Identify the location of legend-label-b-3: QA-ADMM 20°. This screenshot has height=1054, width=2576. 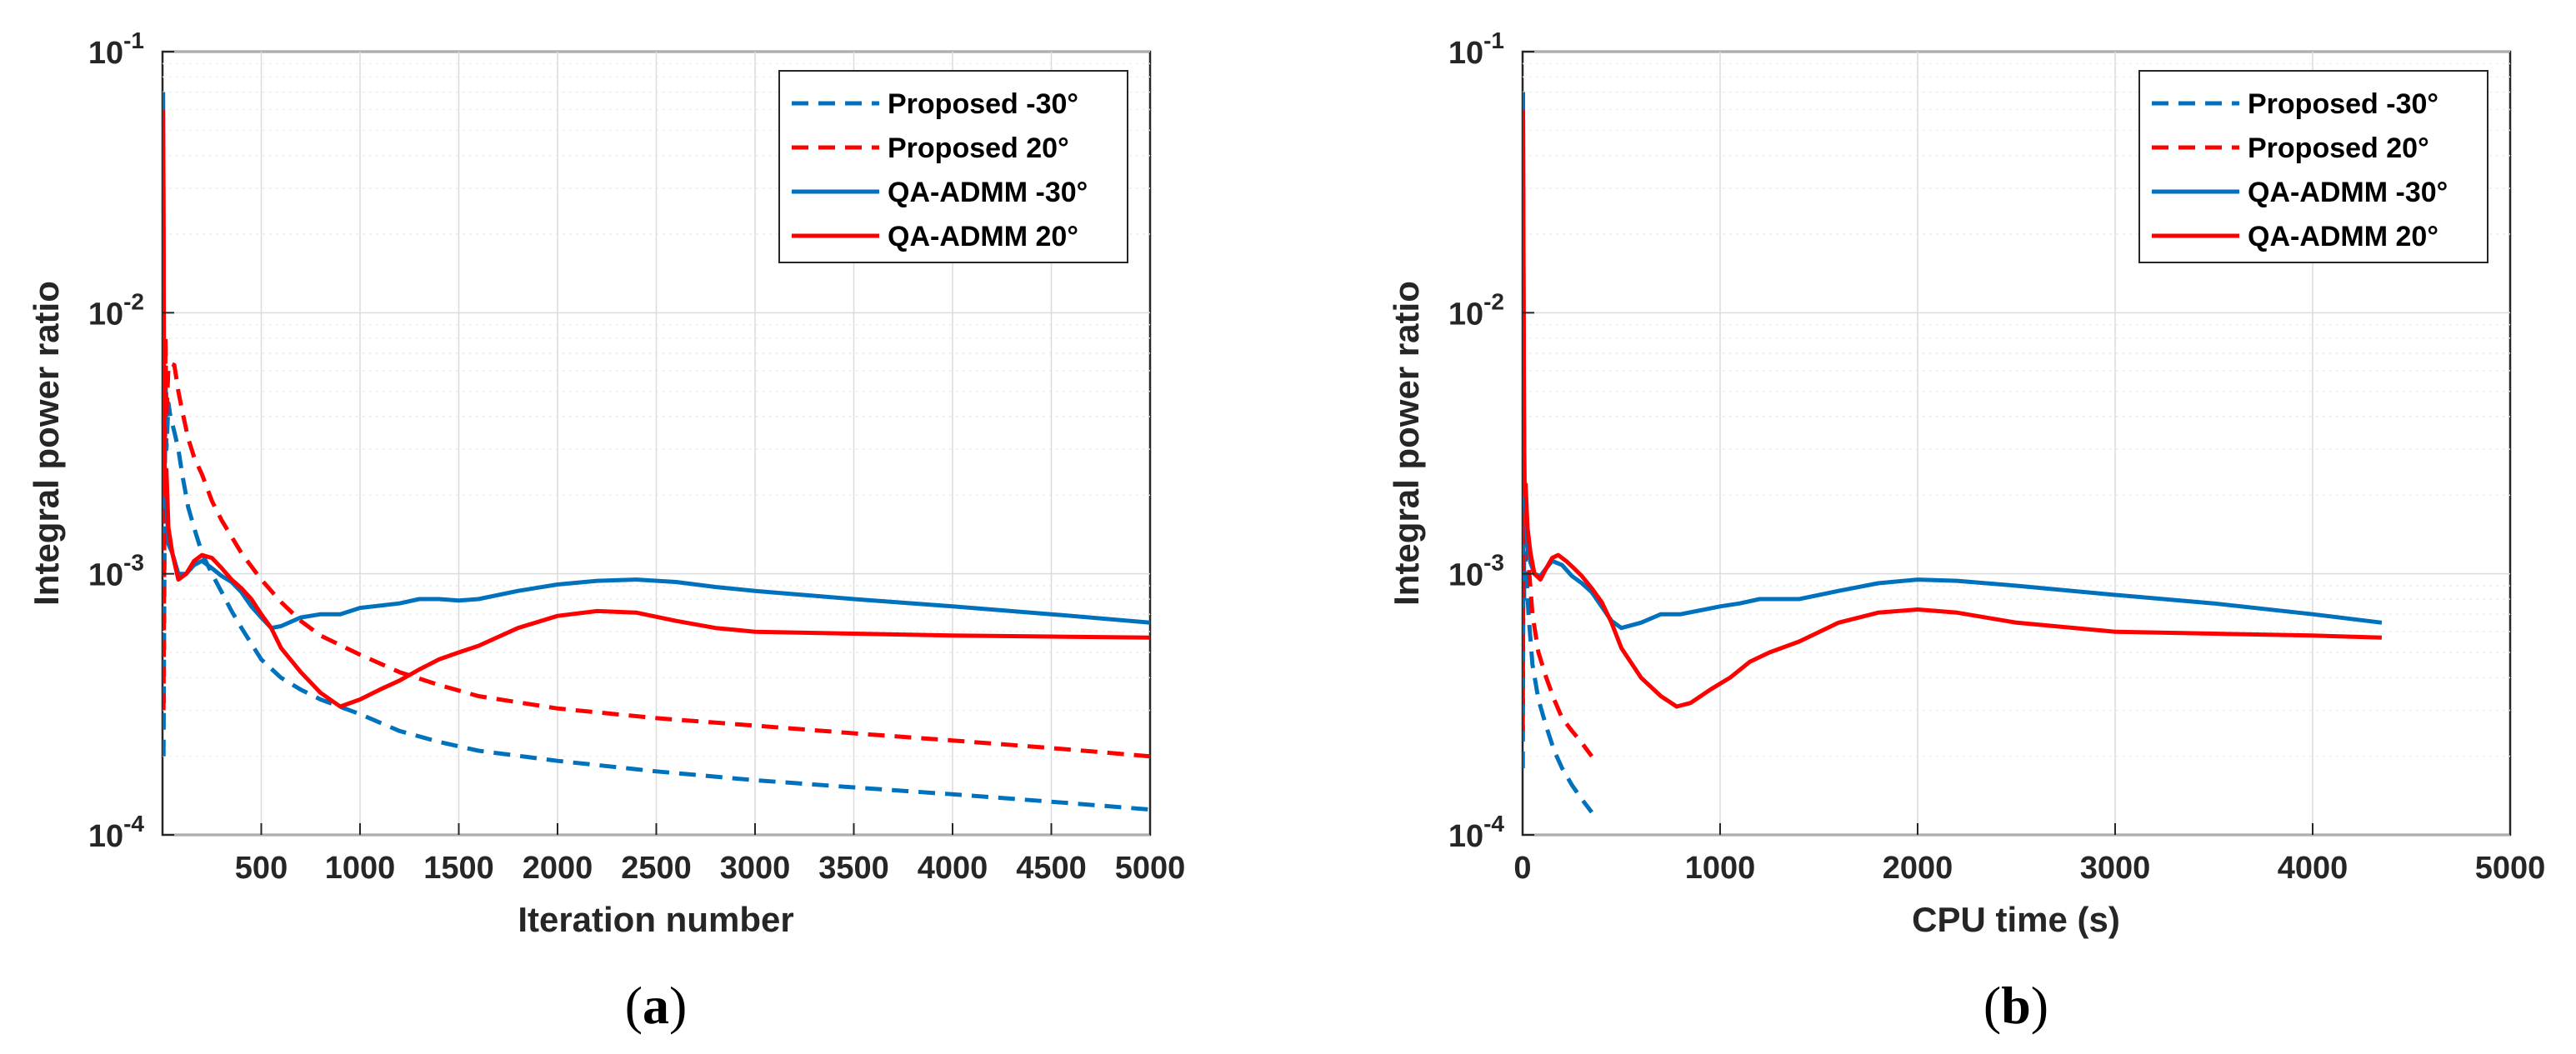
(2343, 236).